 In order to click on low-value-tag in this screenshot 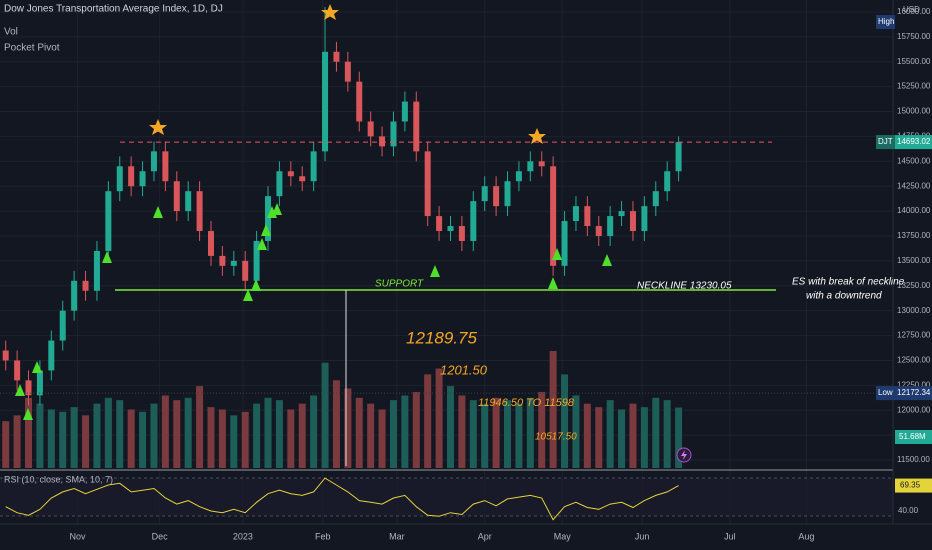, I will do `click(913, 393)`.